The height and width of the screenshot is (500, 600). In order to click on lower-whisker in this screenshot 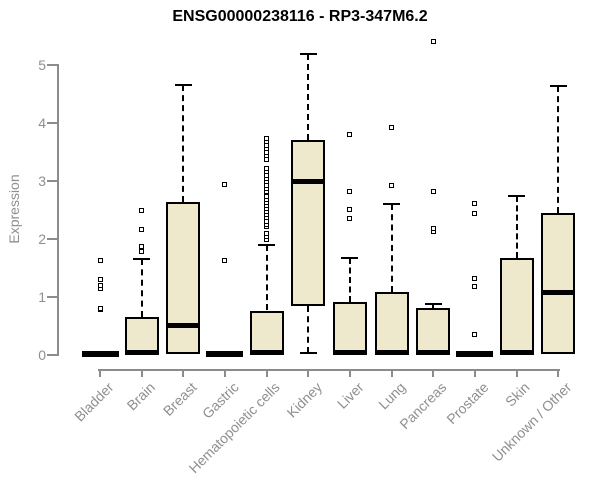, I will do `click(308, 329)`.